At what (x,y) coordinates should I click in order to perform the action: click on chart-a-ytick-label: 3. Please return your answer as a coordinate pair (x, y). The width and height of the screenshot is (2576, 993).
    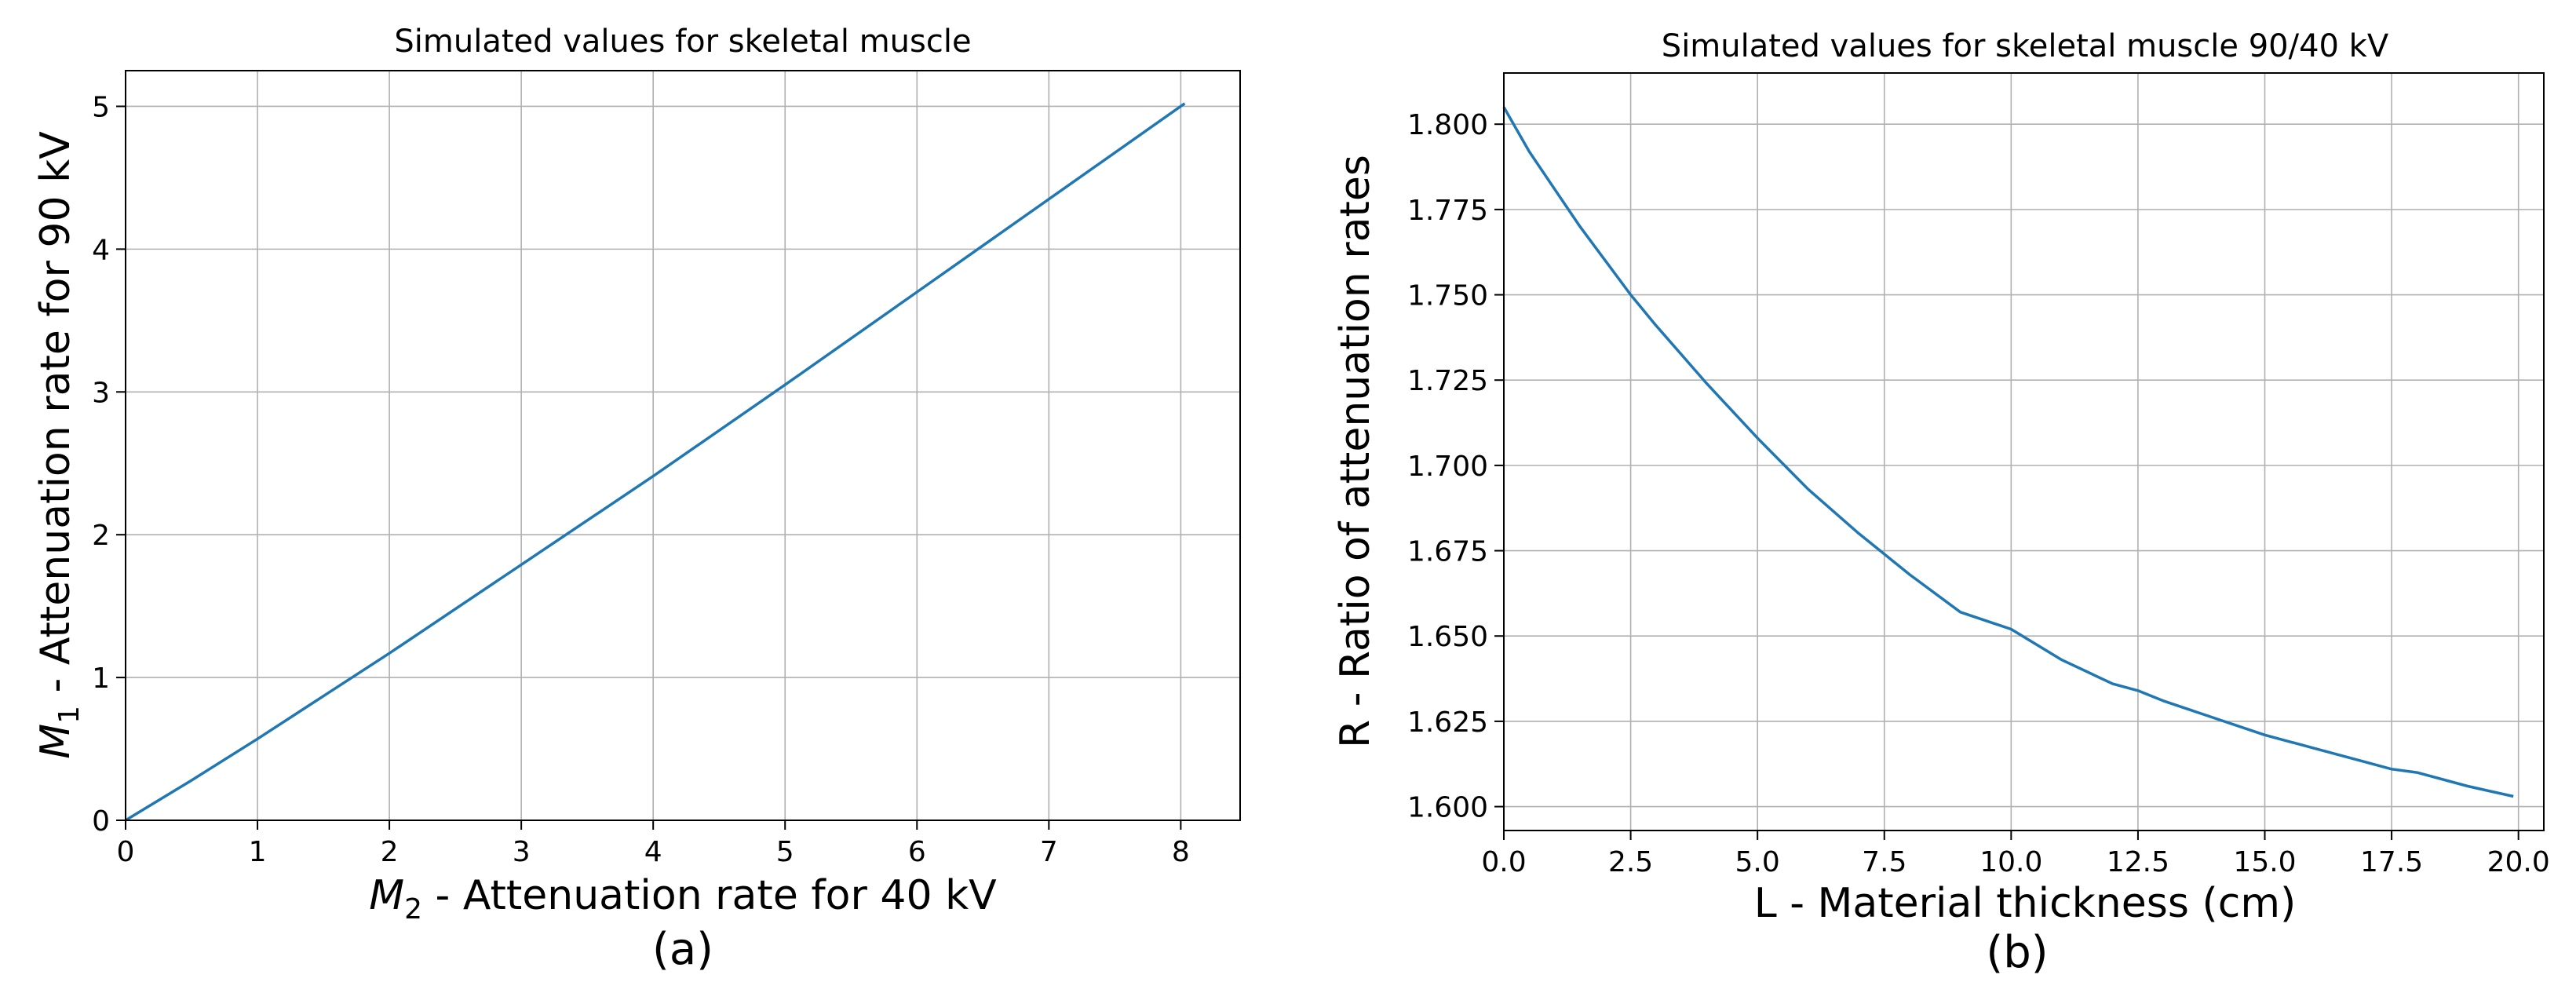
    Looking at the image, I should click on (101, 393).